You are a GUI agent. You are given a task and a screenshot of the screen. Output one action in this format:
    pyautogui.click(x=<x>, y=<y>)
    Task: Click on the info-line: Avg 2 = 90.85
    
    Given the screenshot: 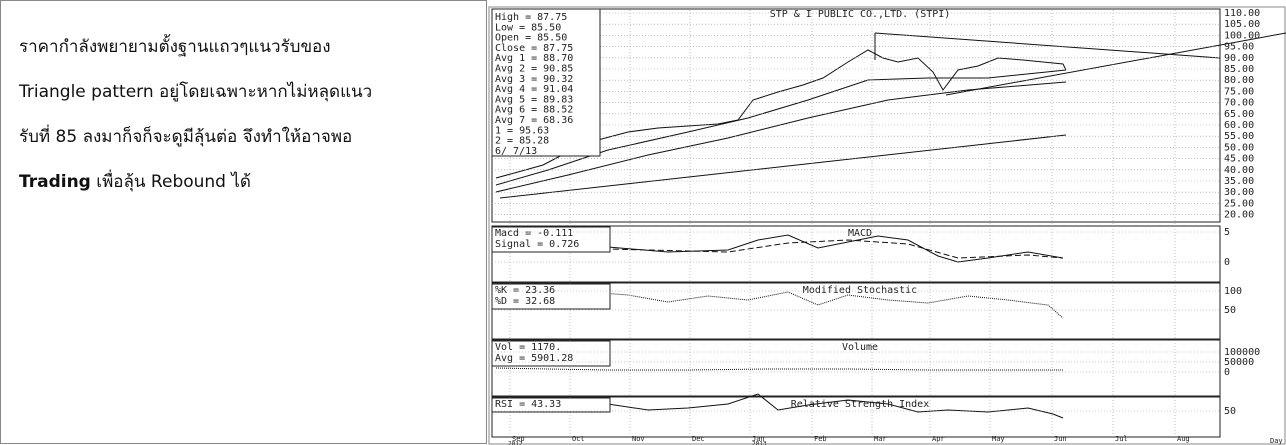 What is the action you would take?
    pyautogui.click(x=534, y=69)
    